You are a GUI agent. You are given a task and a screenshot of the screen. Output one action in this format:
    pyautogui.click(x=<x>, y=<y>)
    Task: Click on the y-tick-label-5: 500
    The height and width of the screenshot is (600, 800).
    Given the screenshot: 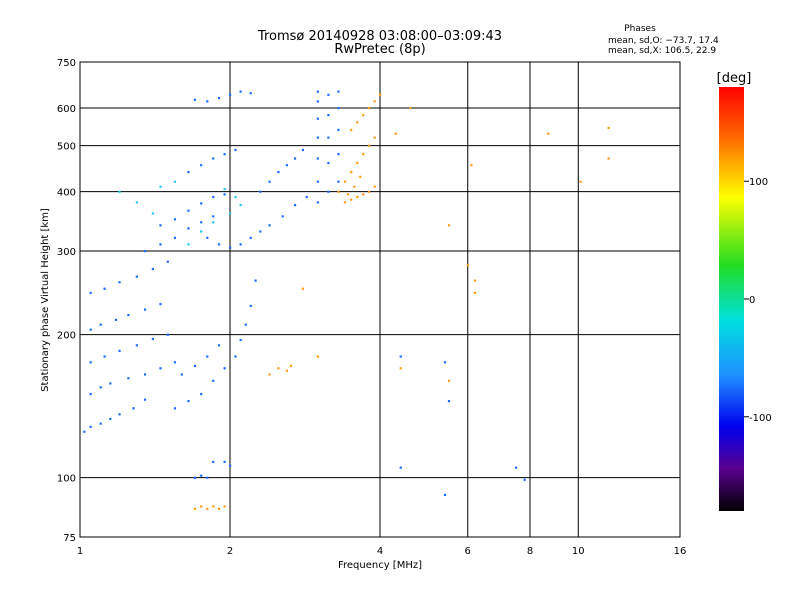 What is the action you would take?
    pyautogui.click(x=66, y=147)
    